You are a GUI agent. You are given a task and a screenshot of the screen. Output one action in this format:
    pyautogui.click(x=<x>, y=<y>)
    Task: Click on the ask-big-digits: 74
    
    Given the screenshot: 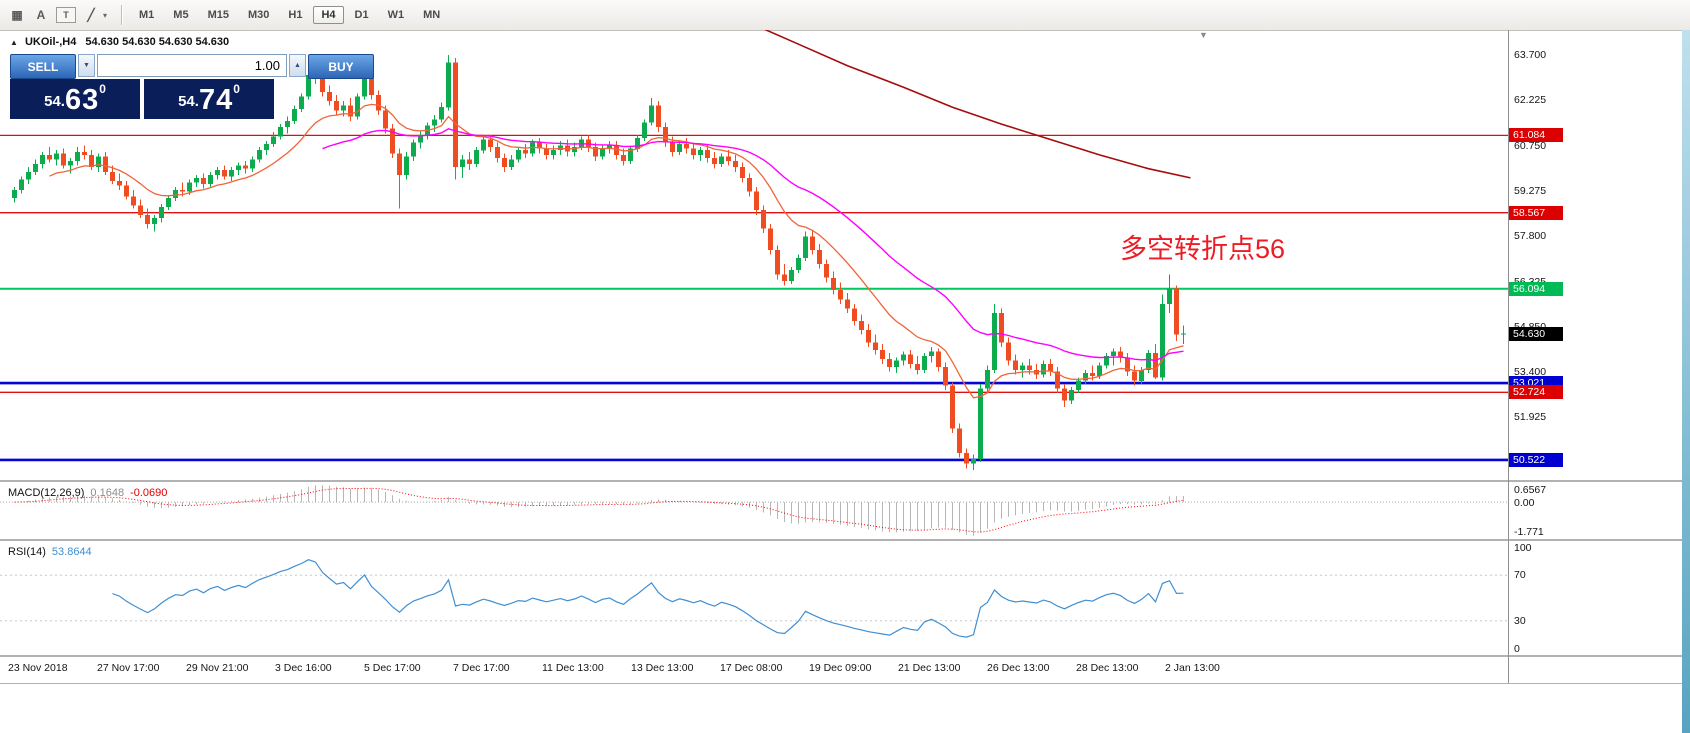 What is the action you would take?
    pyautogui.click(x=216, y=100)
    